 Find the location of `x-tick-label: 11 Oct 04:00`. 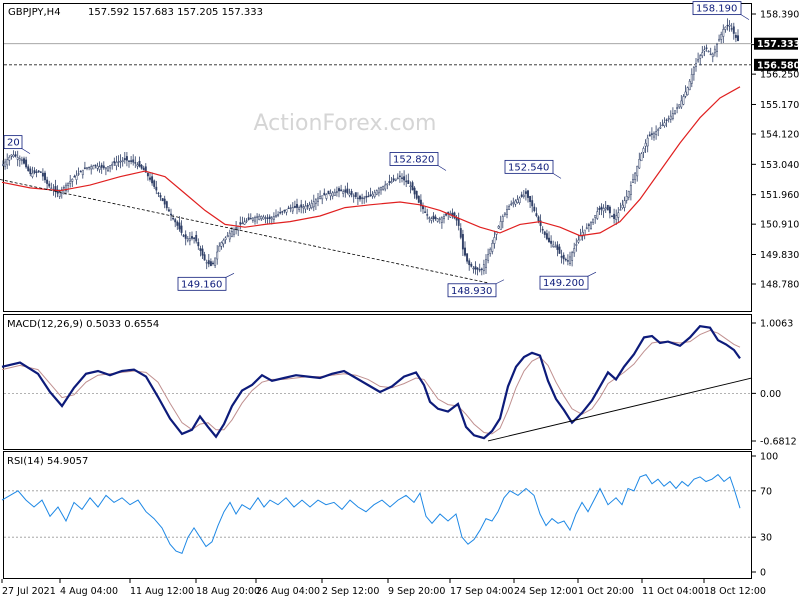

x-tick-label: 11 Oct 04:00 is located at coordinates (673, 591).